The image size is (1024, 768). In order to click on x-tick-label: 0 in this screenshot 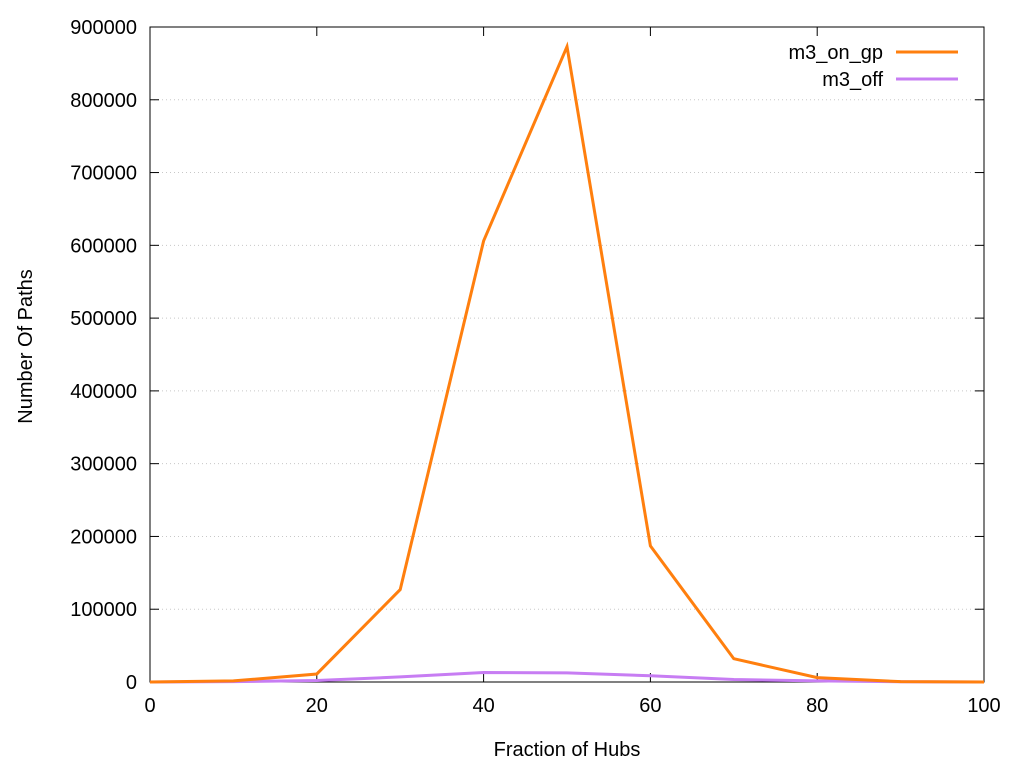, I will do `click(149, 706)`.